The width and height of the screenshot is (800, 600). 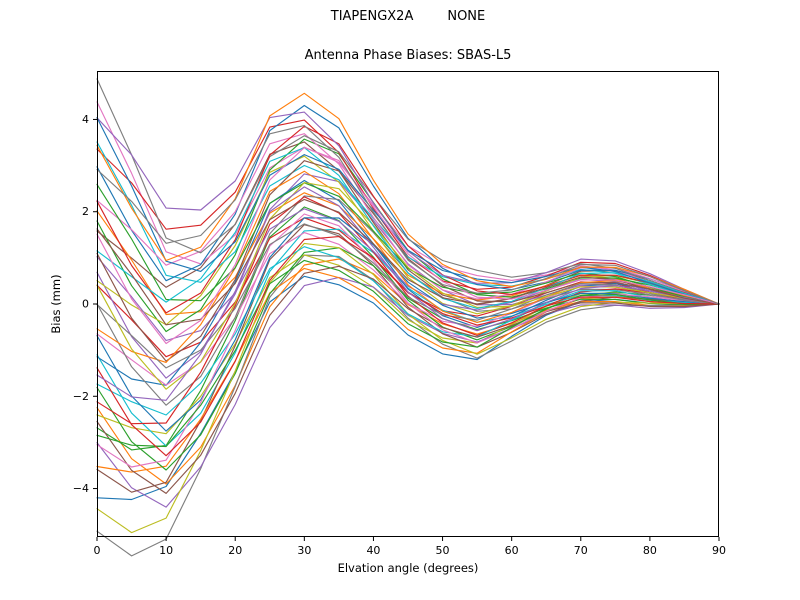 What do you see at coordinates (85, 119) in the screenshot?
I see `y-tick-label: 4` at bounding box center [85, 119].